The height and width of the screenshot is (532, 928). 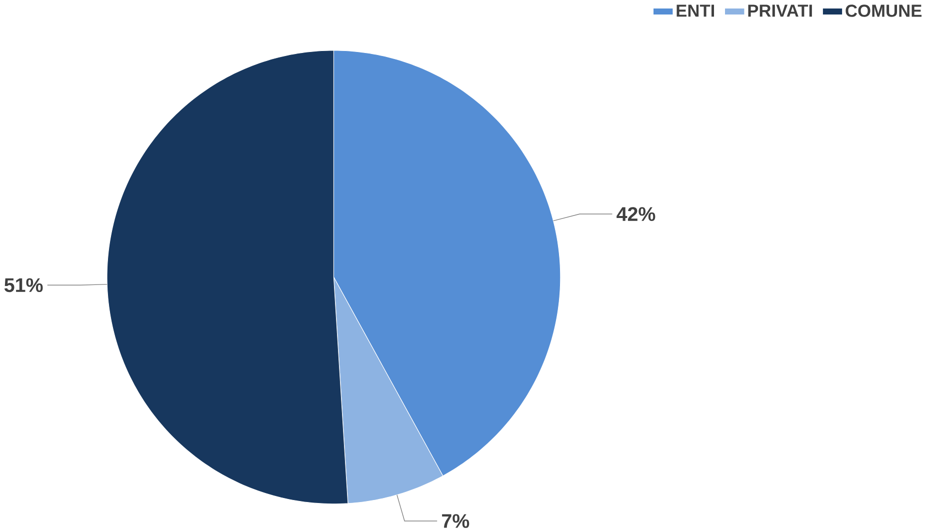 I want to click on legend-label: COMUNE, so click(x=884, y=11).